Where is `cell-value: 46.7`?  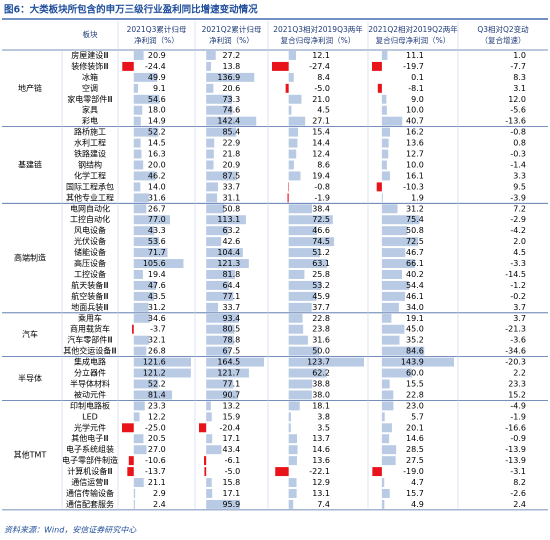
cell-value: 46.7 is located at coordinates (415, 252).